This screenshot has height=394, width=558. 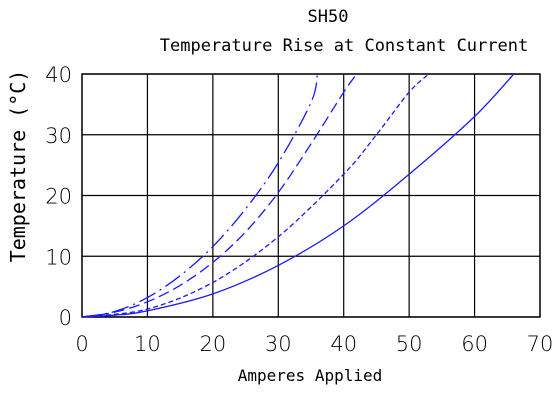 I want to click on x-tick-label: 70, so click(x=540, y=344).